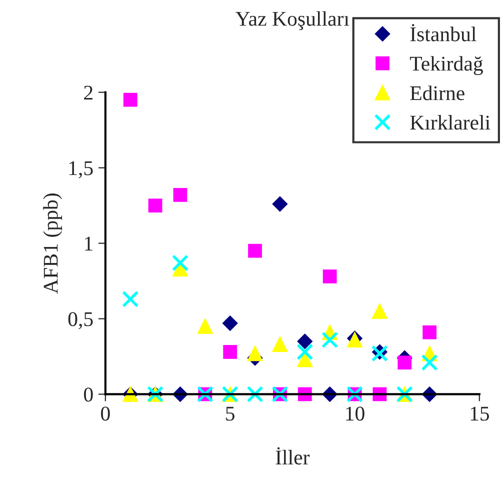 The width and height of the screenshot is (502, 499). What do you see at coordinates (355, 413) in the screenshot?
I see `x-tick-label: 10` at bounding box center [355, 413].